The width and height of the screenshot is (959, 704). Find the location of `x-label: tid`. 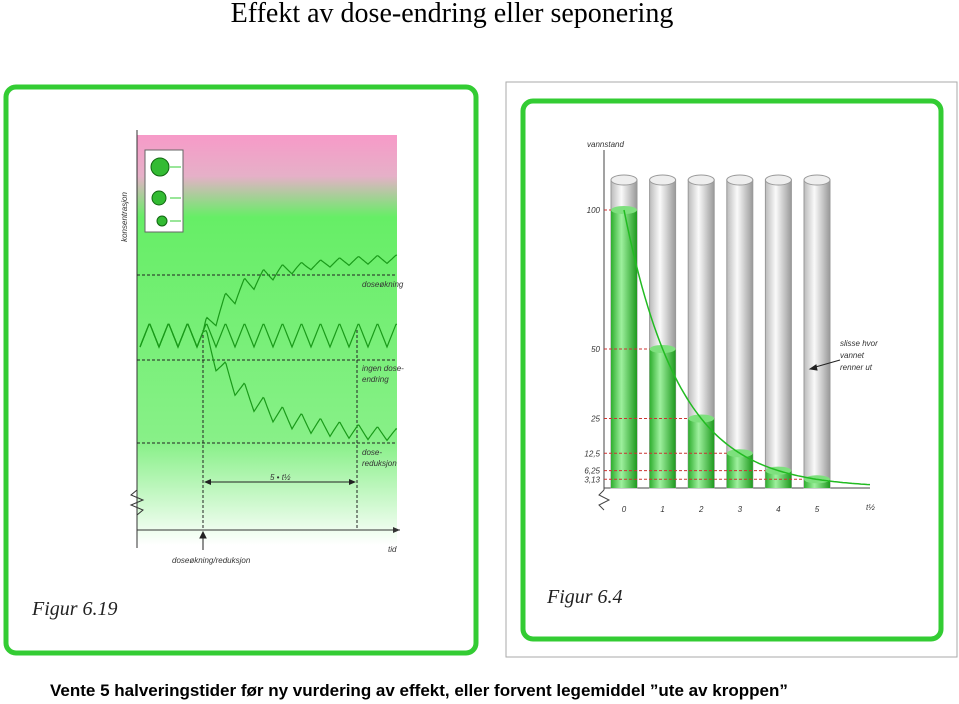

x-label: tid is located at coordinates (392, 549).